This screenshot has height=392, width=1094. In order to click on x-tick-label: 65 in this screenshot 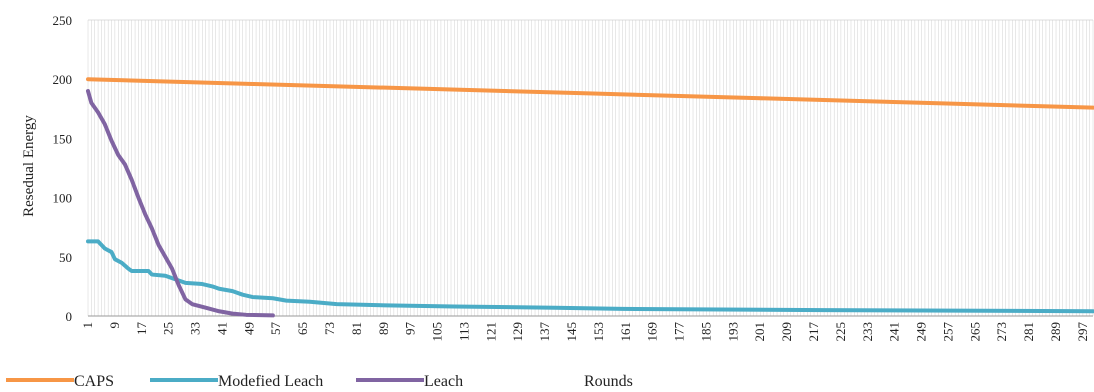, I will do `click(302, 328)`.